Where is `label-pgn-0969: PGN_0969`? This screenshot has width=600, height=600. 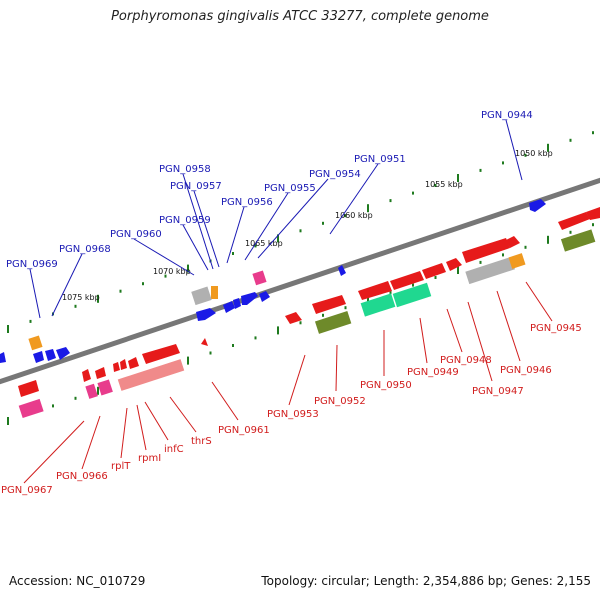 label-pgn-0969: PGN_0969 is located at coordinates (32, 264).